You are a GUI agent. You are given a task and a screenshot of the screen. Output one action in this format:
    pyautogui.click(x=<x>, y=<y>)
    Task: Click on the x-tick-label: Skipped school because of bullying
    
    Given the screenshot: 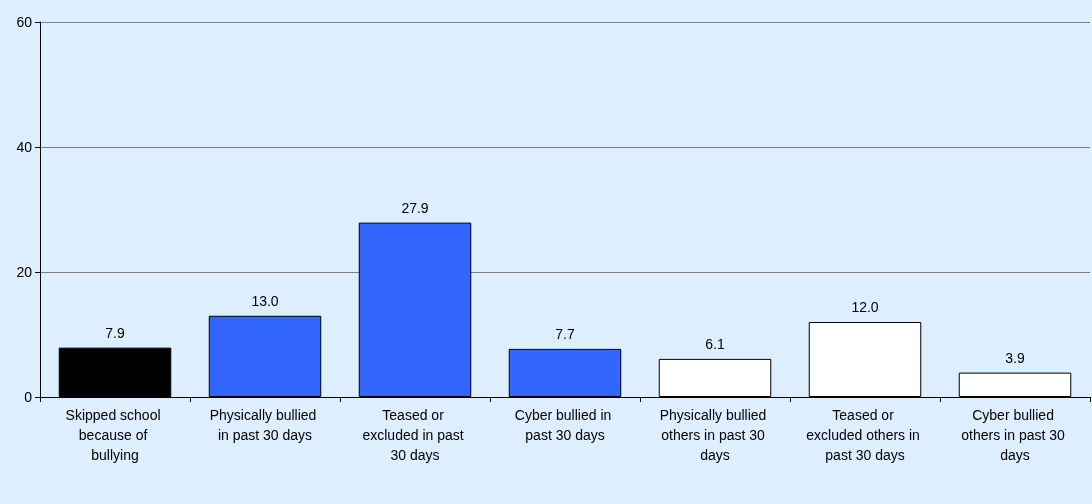 What is the action you would take?
    pyautogui.click(x=115, y=435)
    